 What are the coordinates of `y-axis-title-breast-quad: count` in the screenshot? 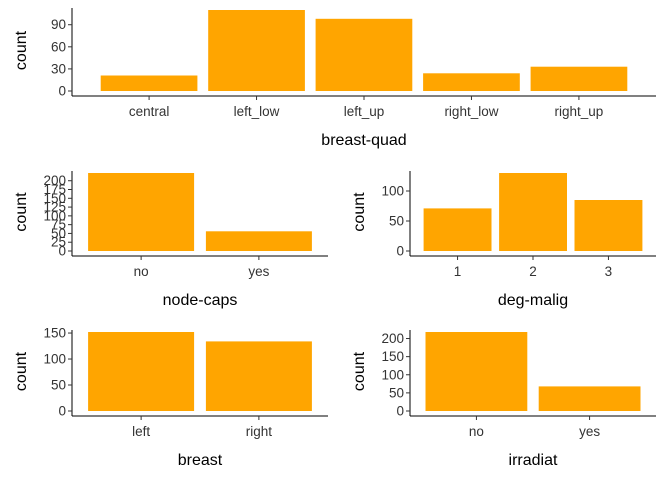 It's located at (21, 50).